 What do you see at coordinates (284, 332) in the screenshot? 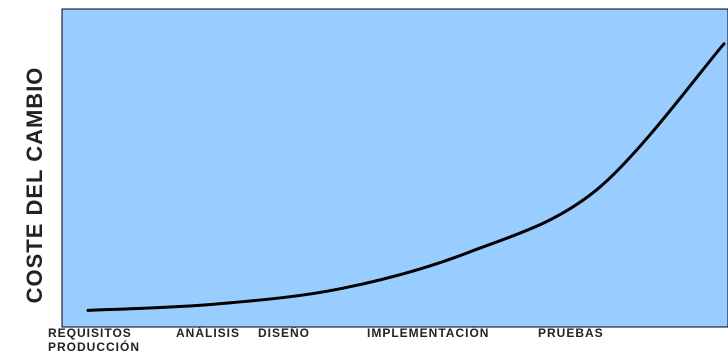
I see `x-tick-label-2: DISEÑO` at bounding box center [284, 332].